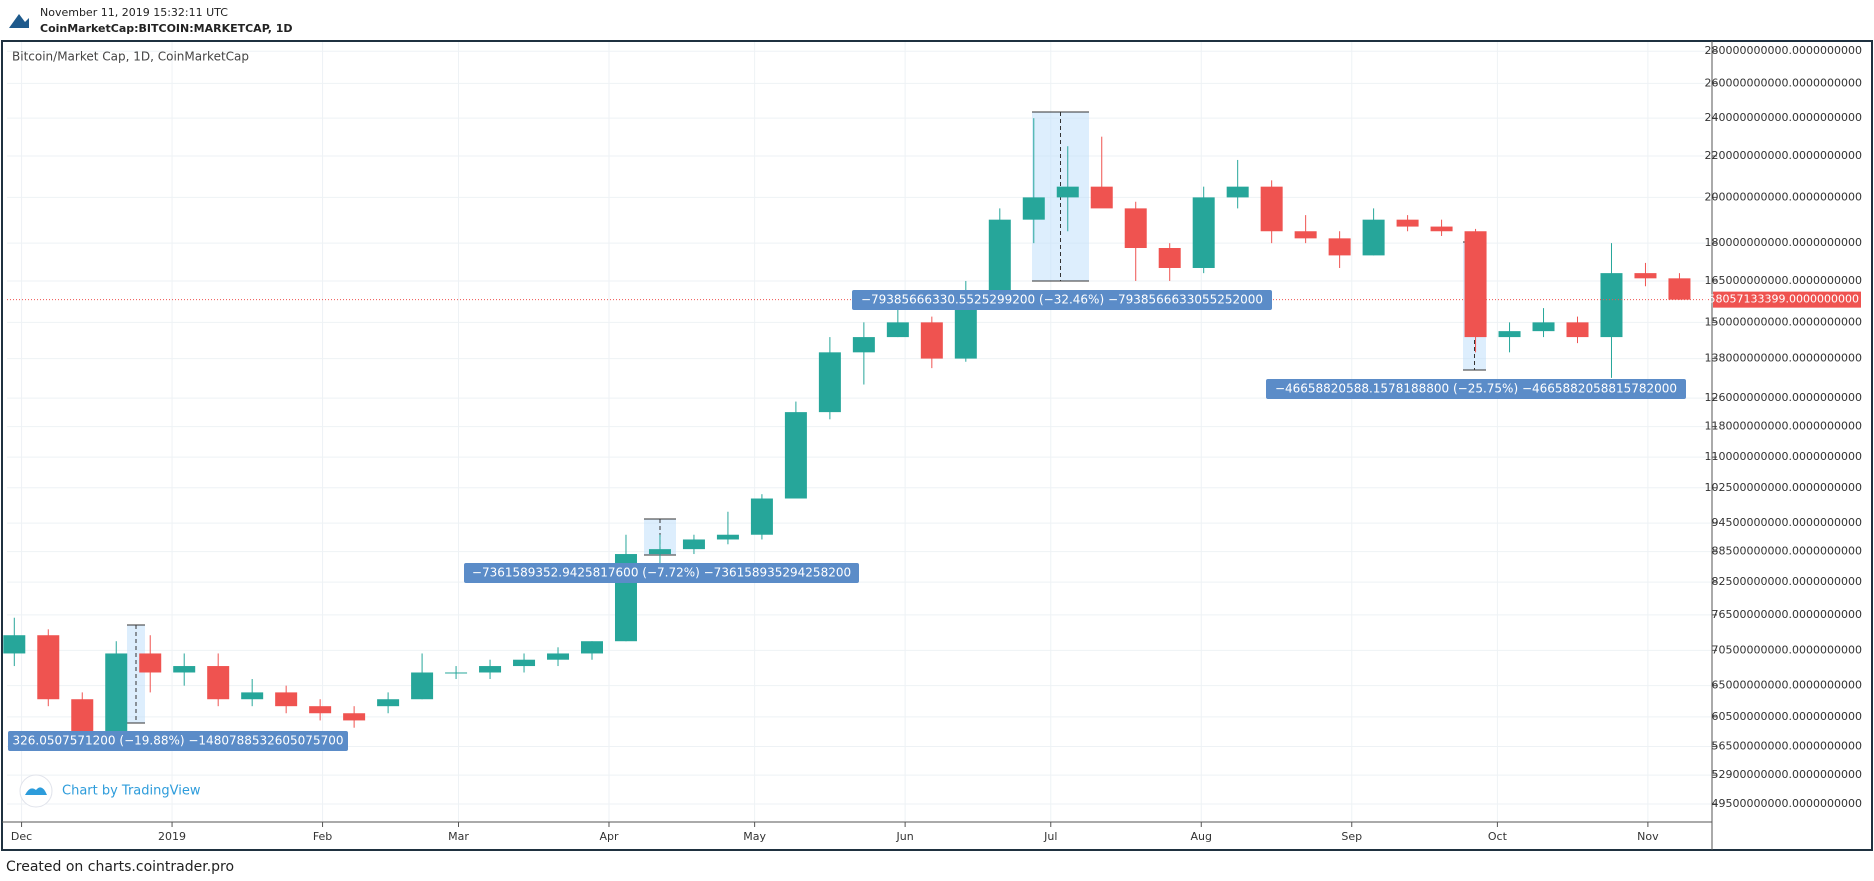 Image resolution: width=1874 pixels, height=881 pixels. Describe the element at coordinates (1787, 649) in the screenshot. I see `y-tick-label: 70500000000.0000000000` at that location.